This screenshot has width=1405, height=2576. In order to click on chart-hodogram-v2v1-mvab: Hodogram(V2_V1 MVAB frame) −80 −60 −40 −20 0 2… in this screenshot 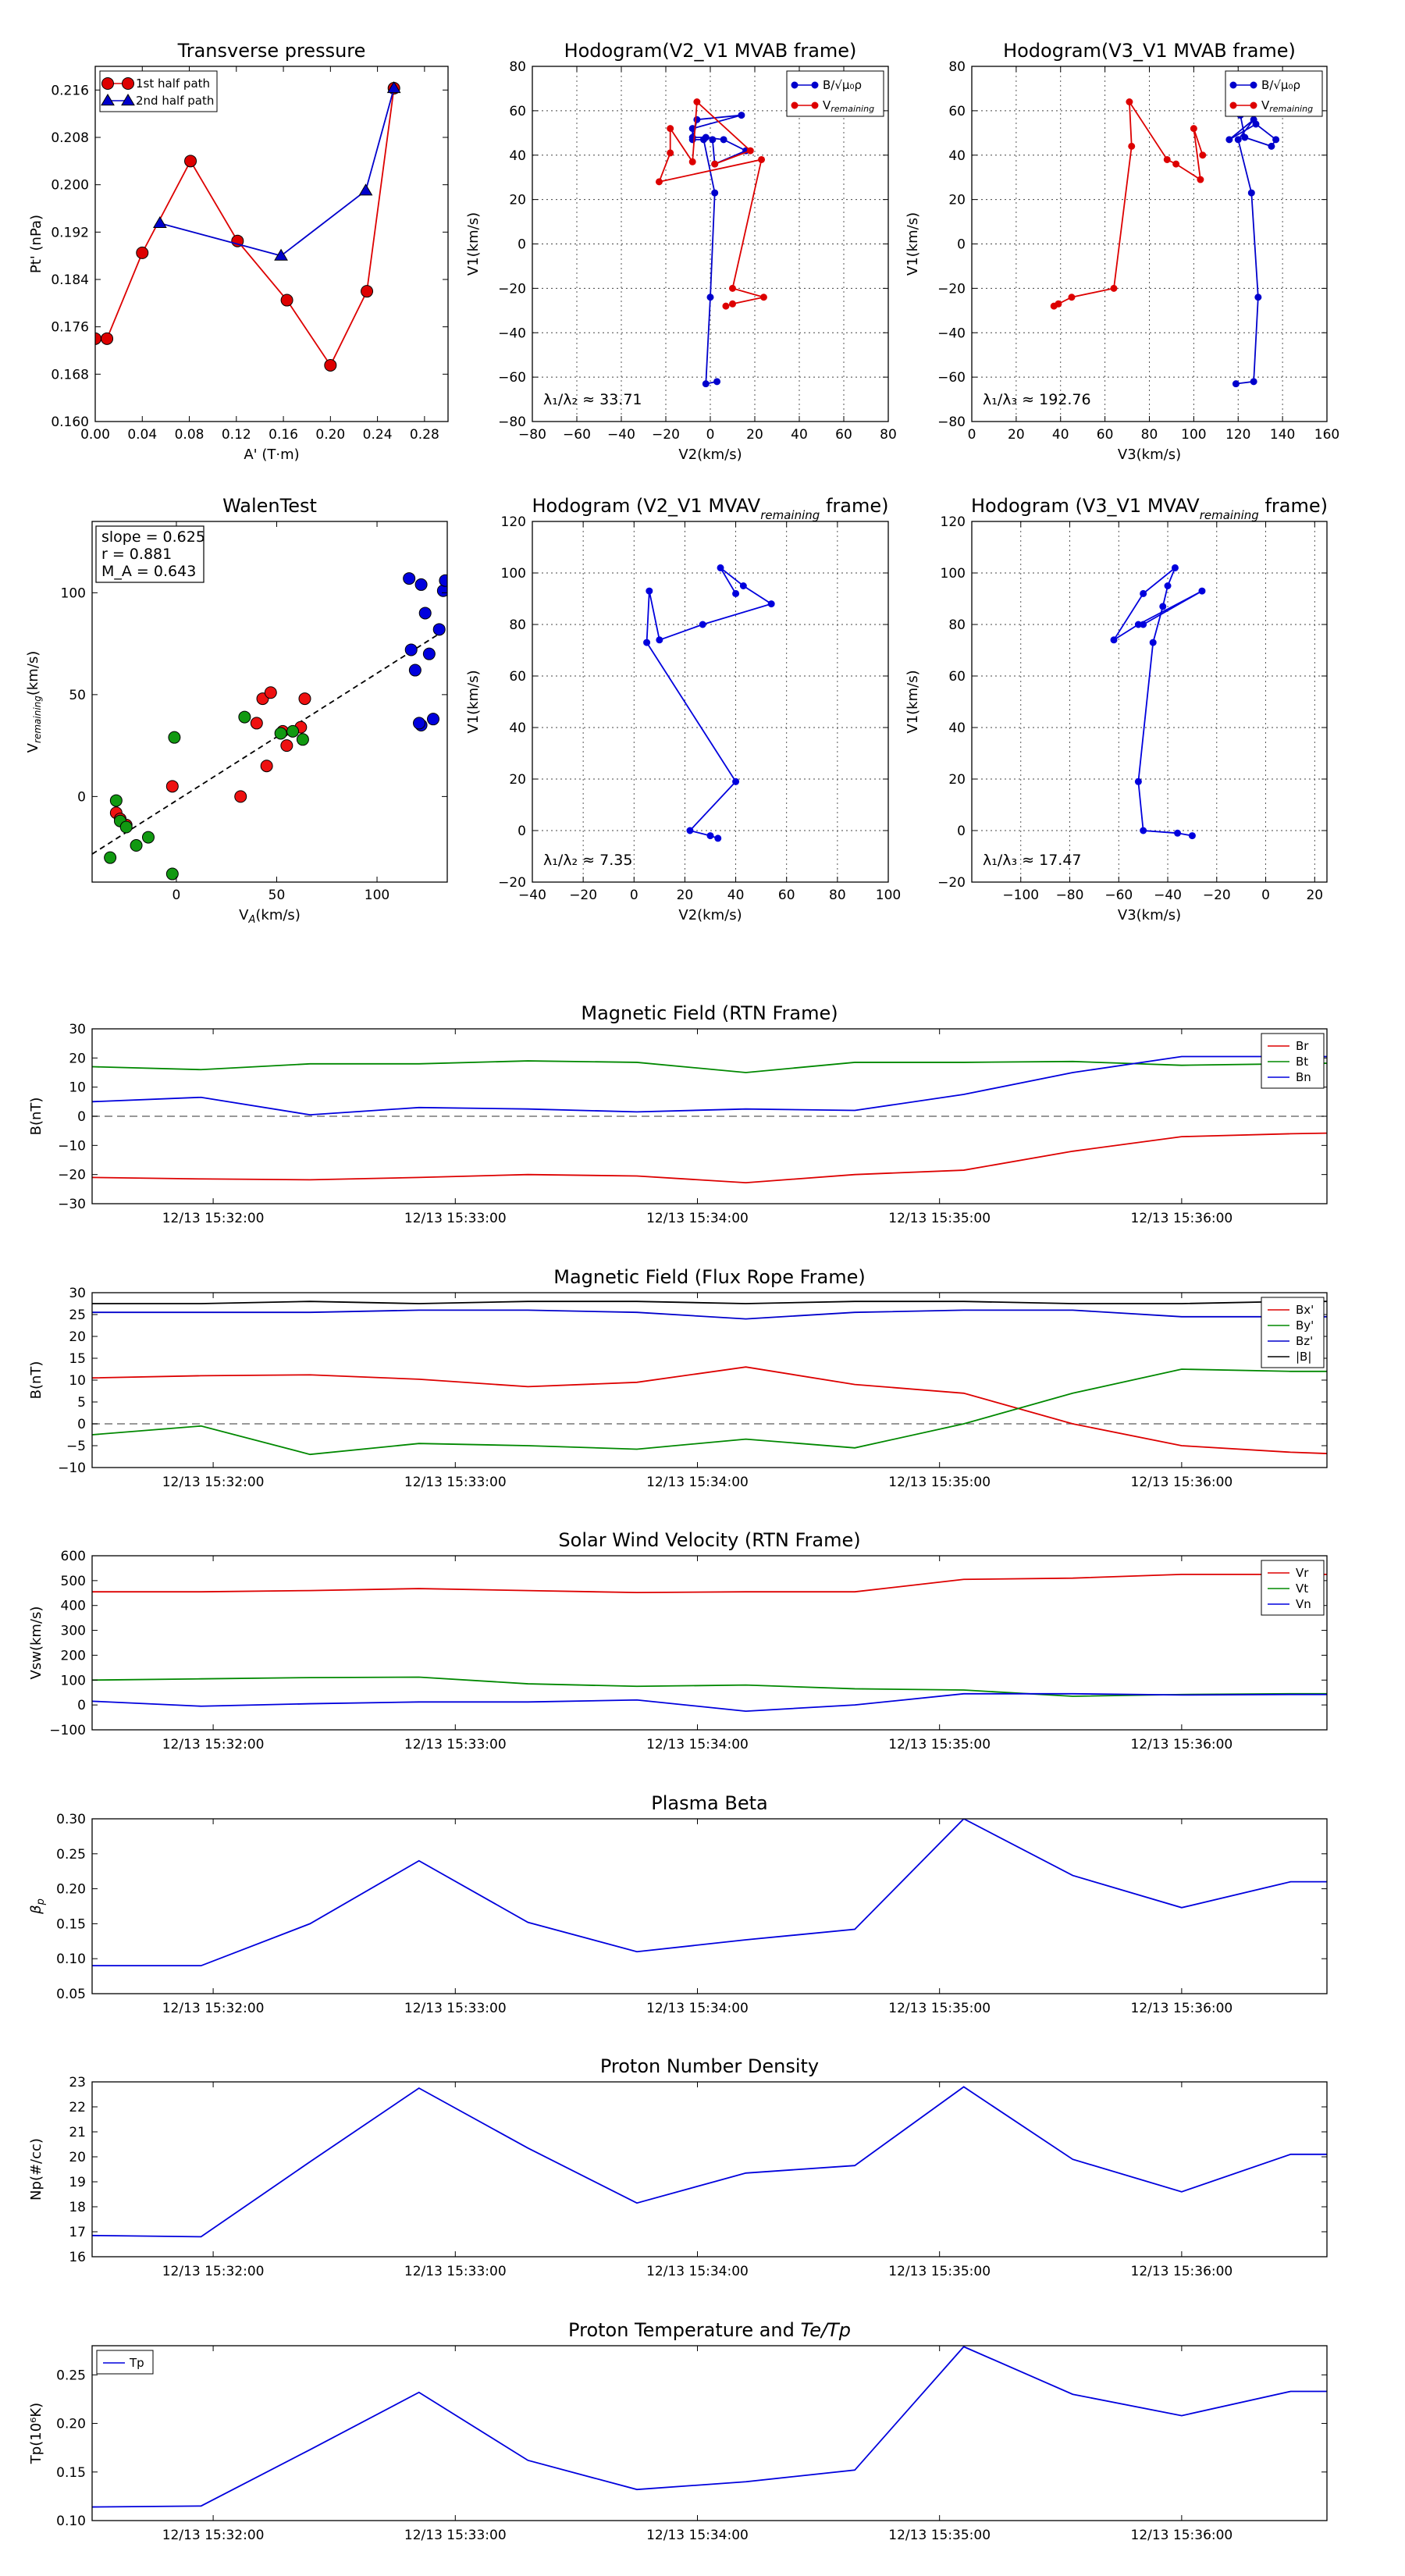, I will do `click(681, 251)`.